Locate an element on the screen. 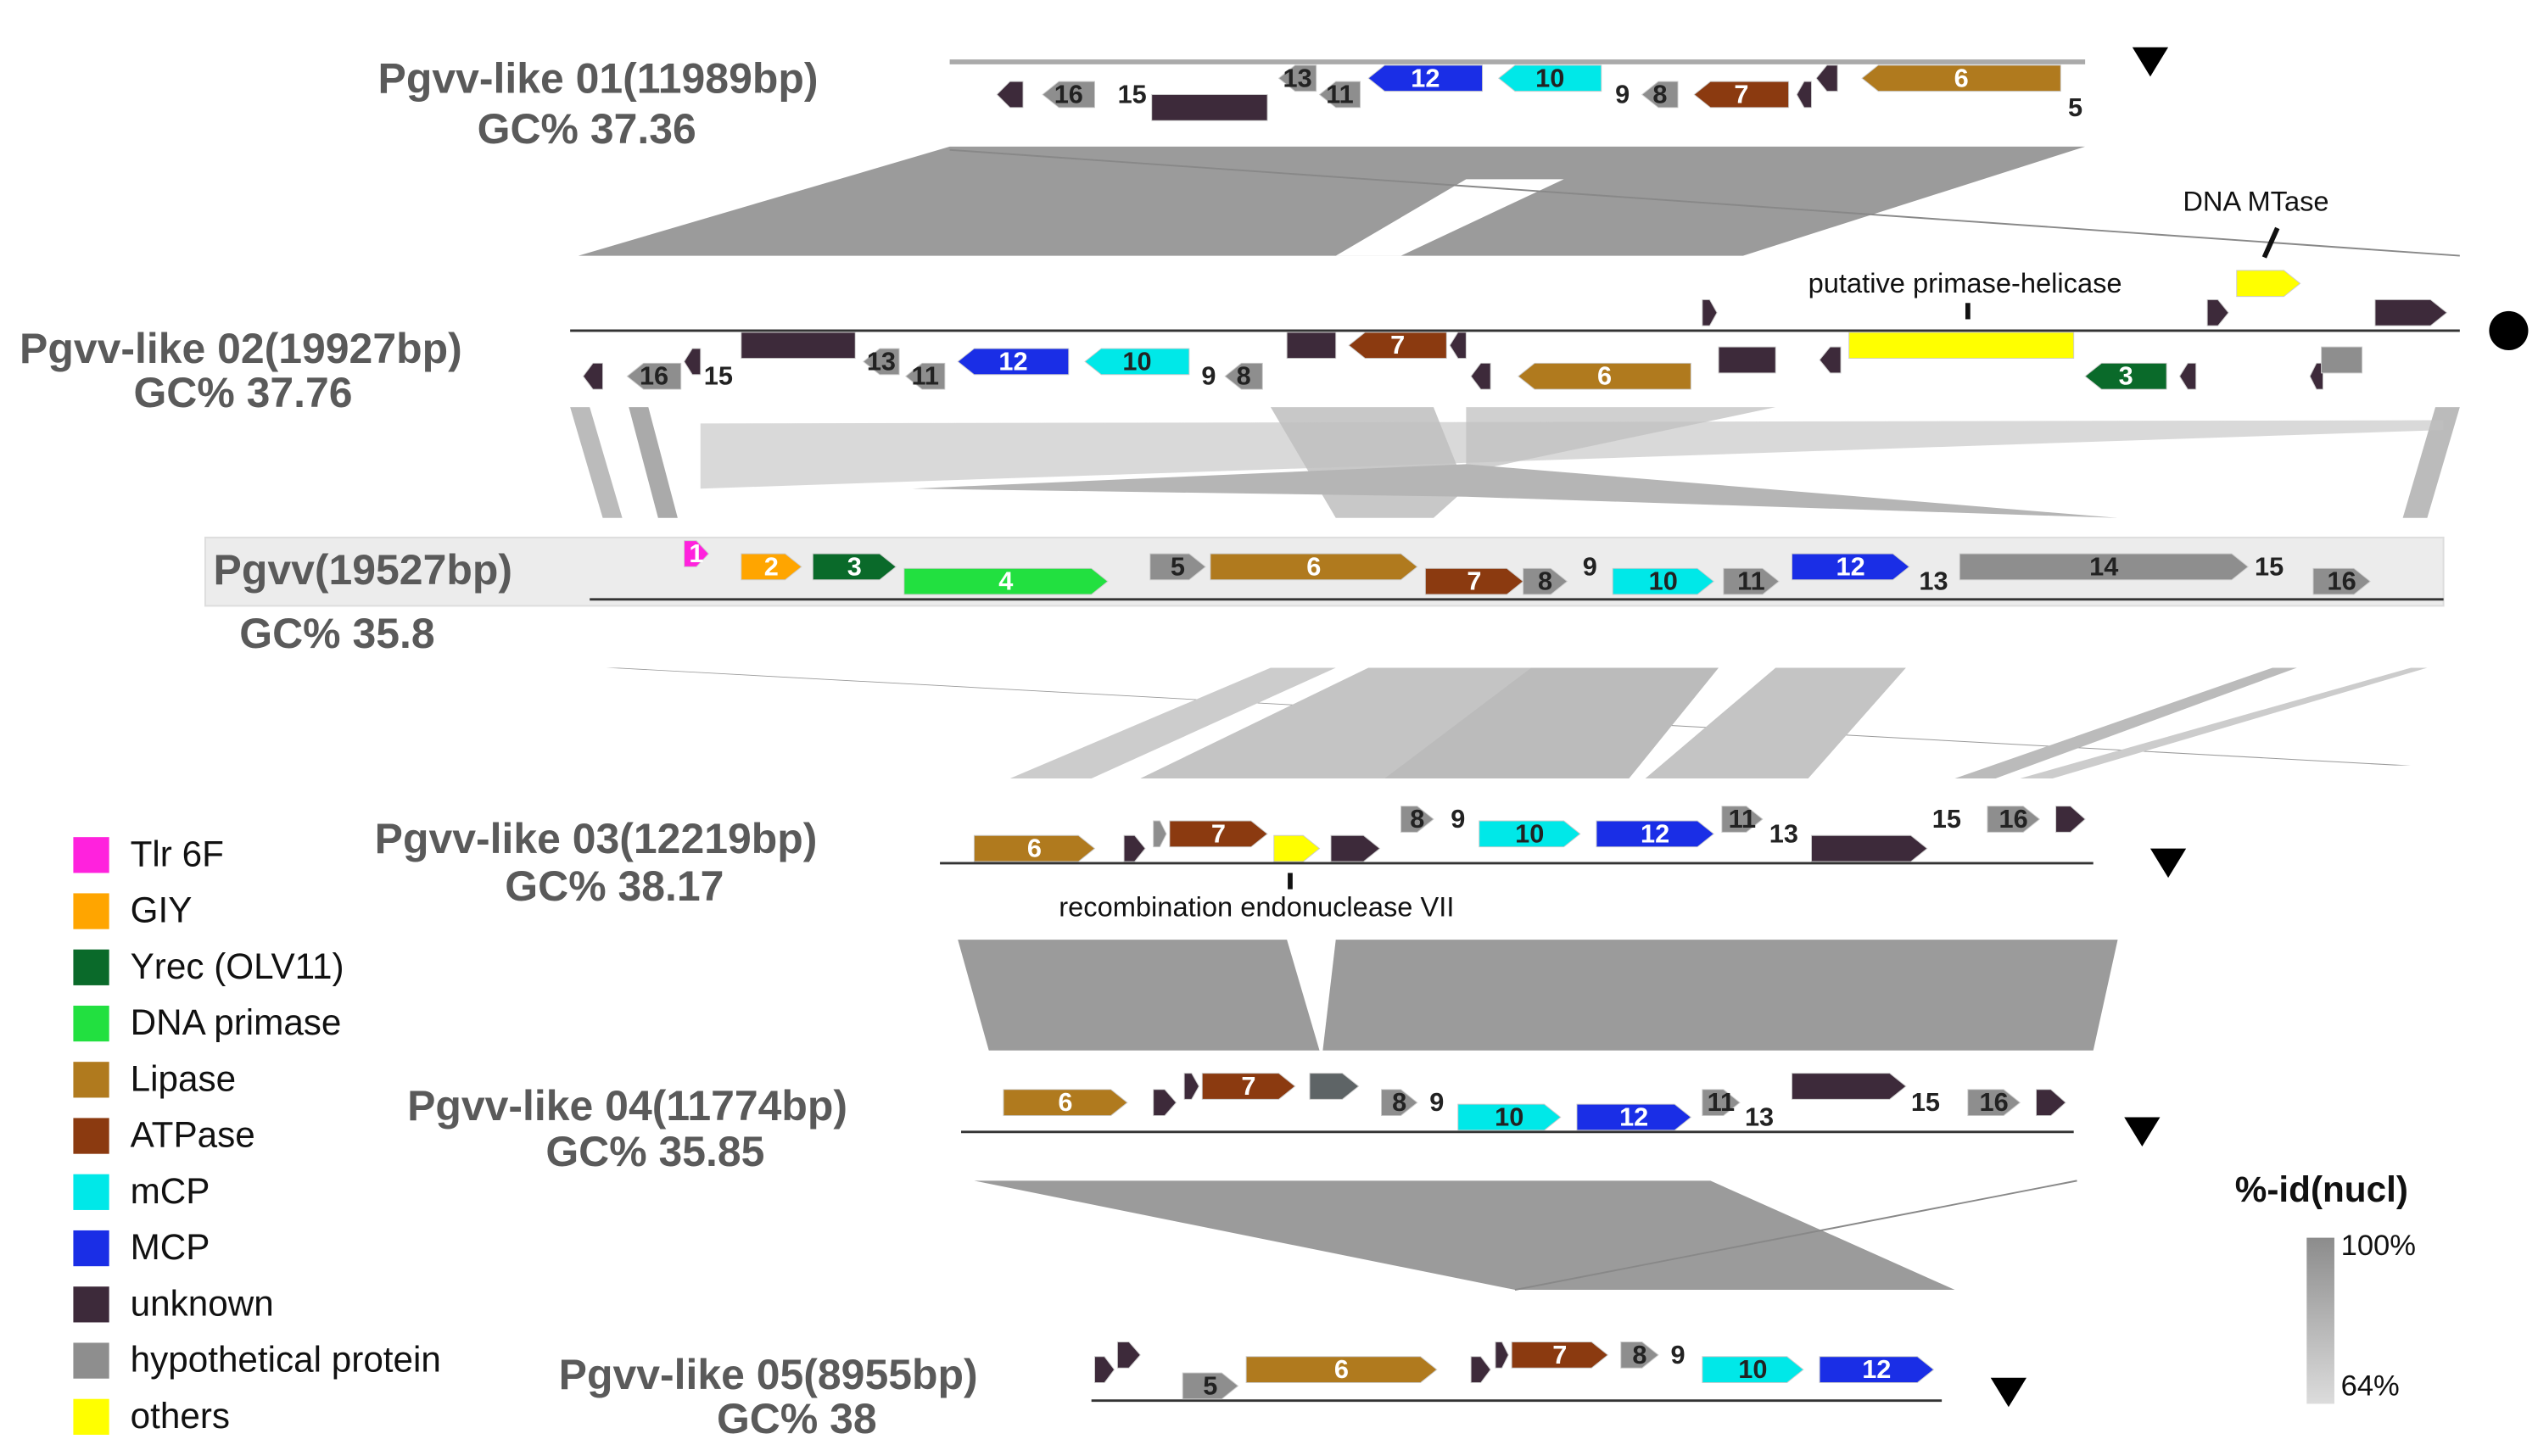 This screenshot has width=2538, height=1456. annotation: recombination endonuclease VII is located at coordinates (1256, 906).